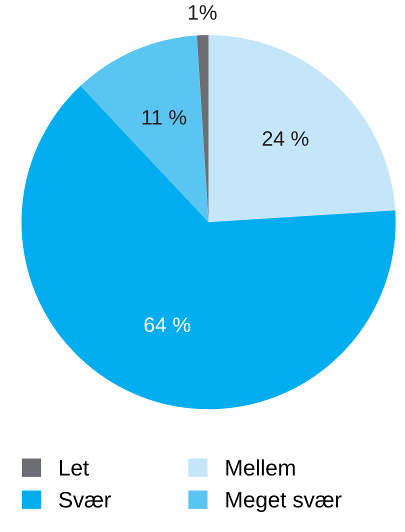 The height and width of the screenshot is (532, 405). I want to click on data-label: 24 %, so click(285, 138).